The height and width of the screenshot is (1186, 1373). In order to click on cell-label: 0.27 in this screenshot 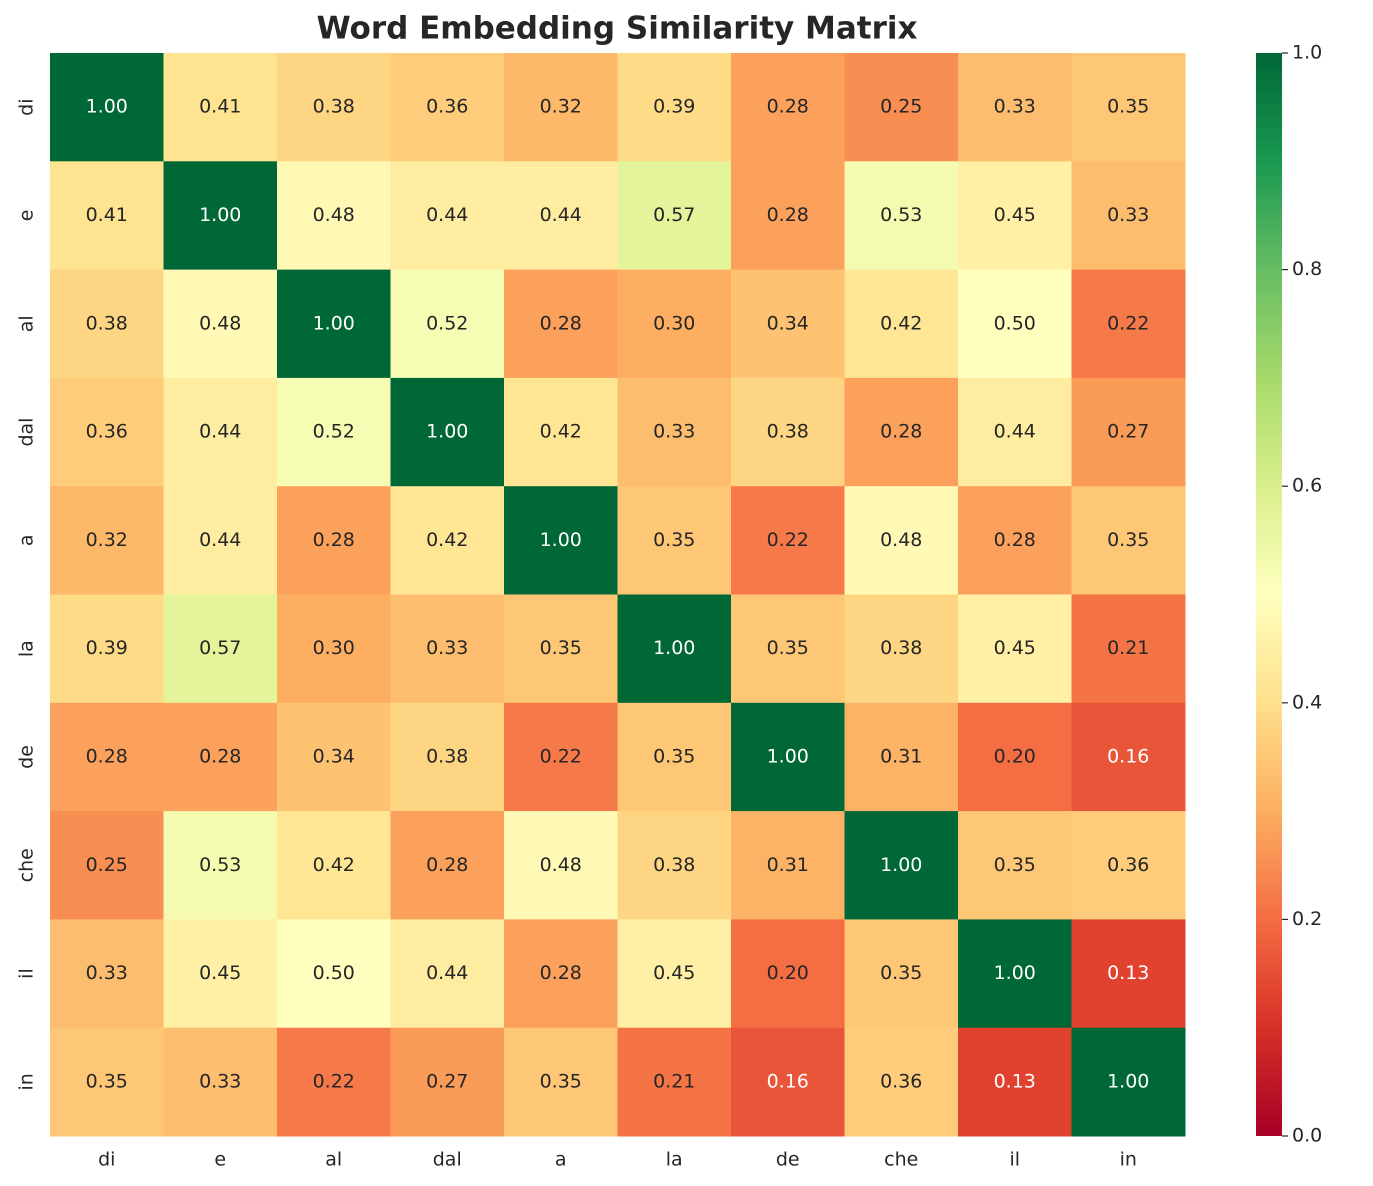, I will do `click(1128, 432)`.